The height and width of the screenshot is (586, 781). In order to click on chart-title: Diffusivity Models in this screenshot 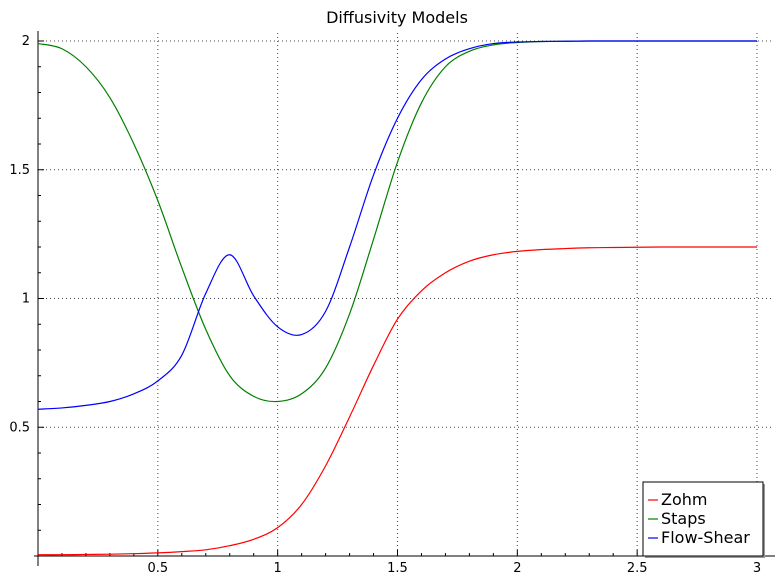, I will do `click(397, 17)`.